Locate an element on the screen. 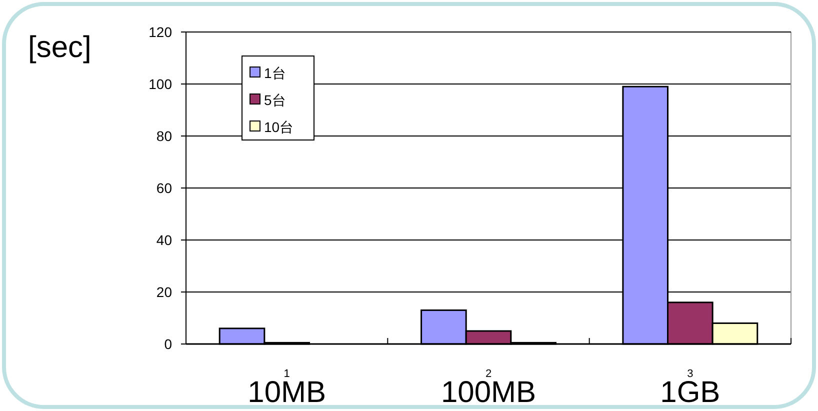 This screenshot has height=411, width=818. legend-label: 1台 is located at coordinates (275, 73).